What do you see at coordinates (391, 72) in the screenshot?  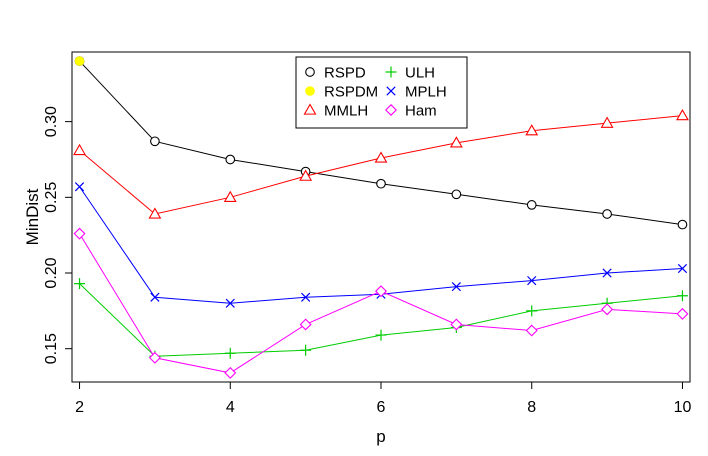 I see `legend-symbol-ulh` at bounding box center [391, 72].